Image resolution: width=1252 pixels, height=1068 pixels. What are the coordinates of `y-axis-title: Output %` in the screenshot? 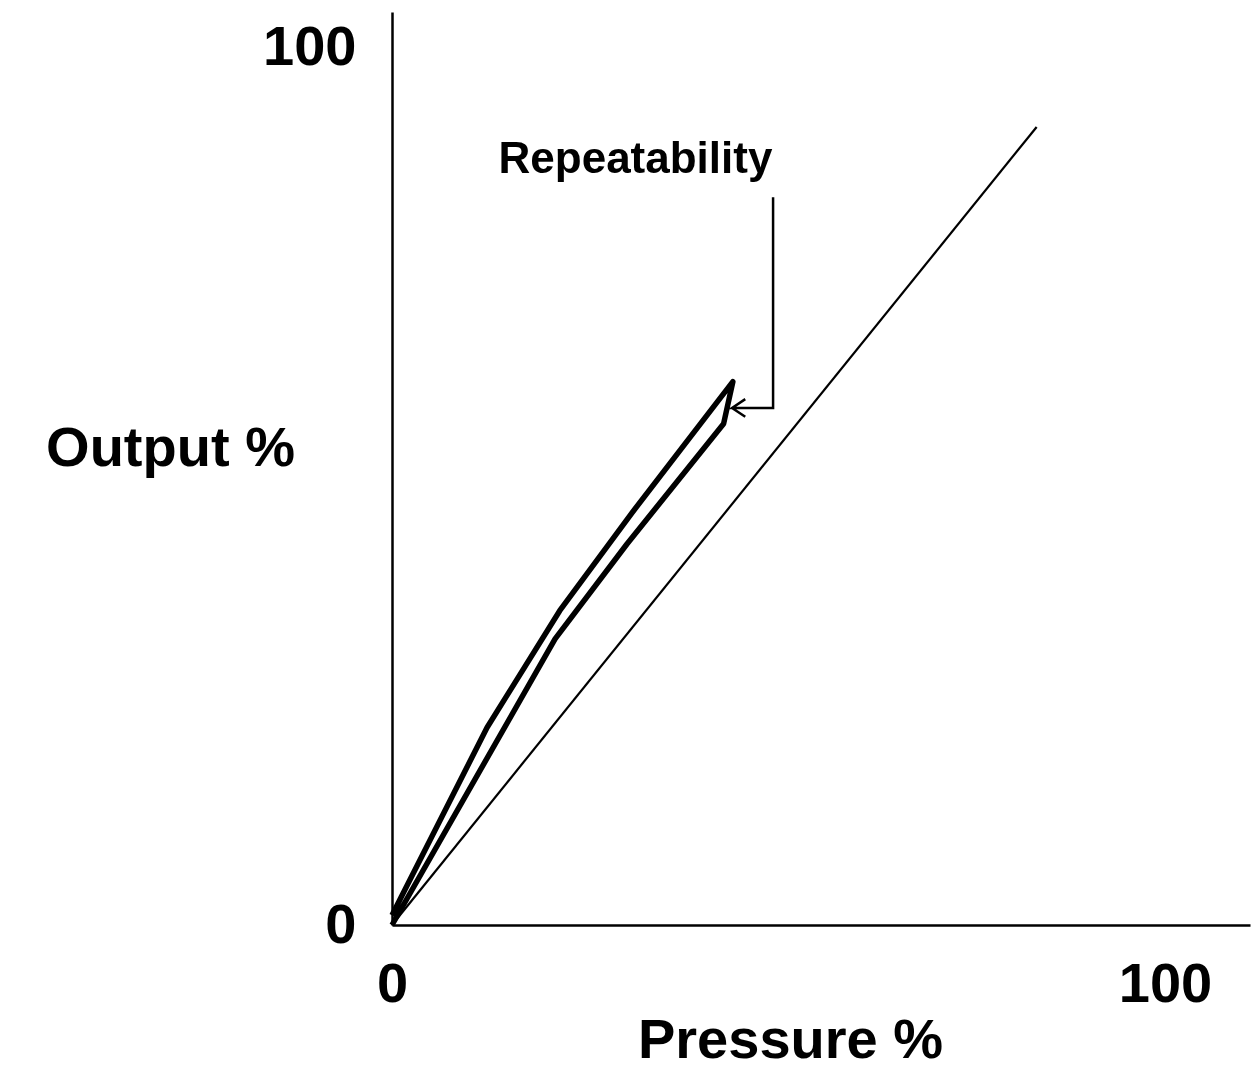 It's located at (170, 446).